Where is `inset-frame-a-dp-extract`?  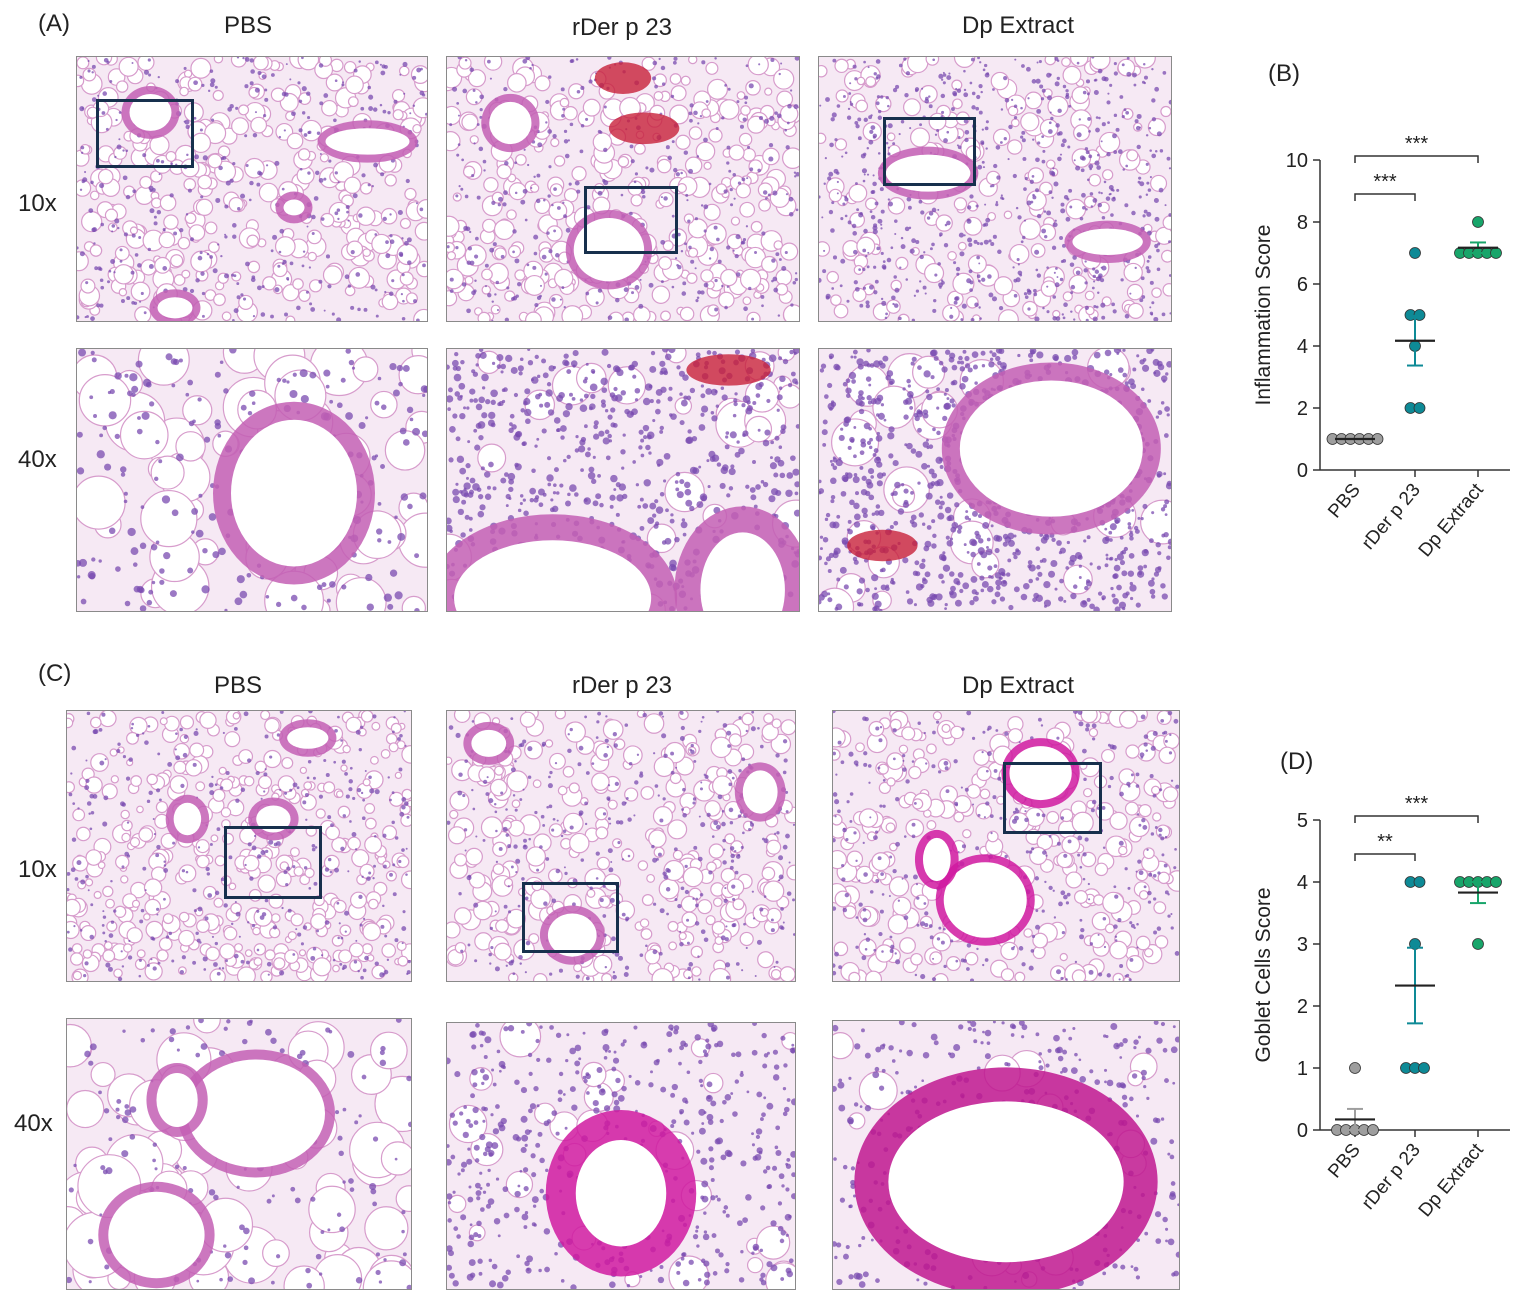
inset-frame-a-dp-extract is located at coordinates (929, 151).